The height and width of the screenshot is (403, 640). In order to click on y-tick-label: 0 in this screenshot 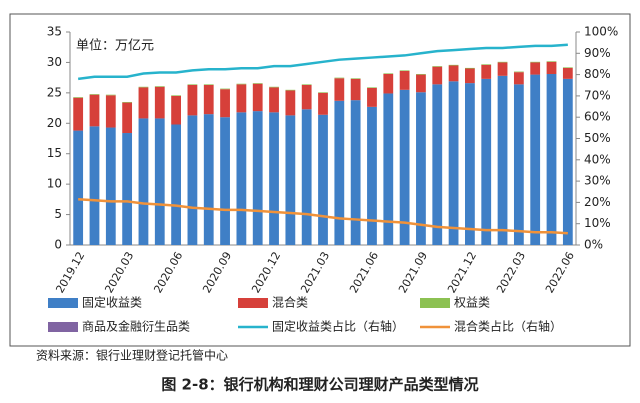, I will do `click(58, 245)`.